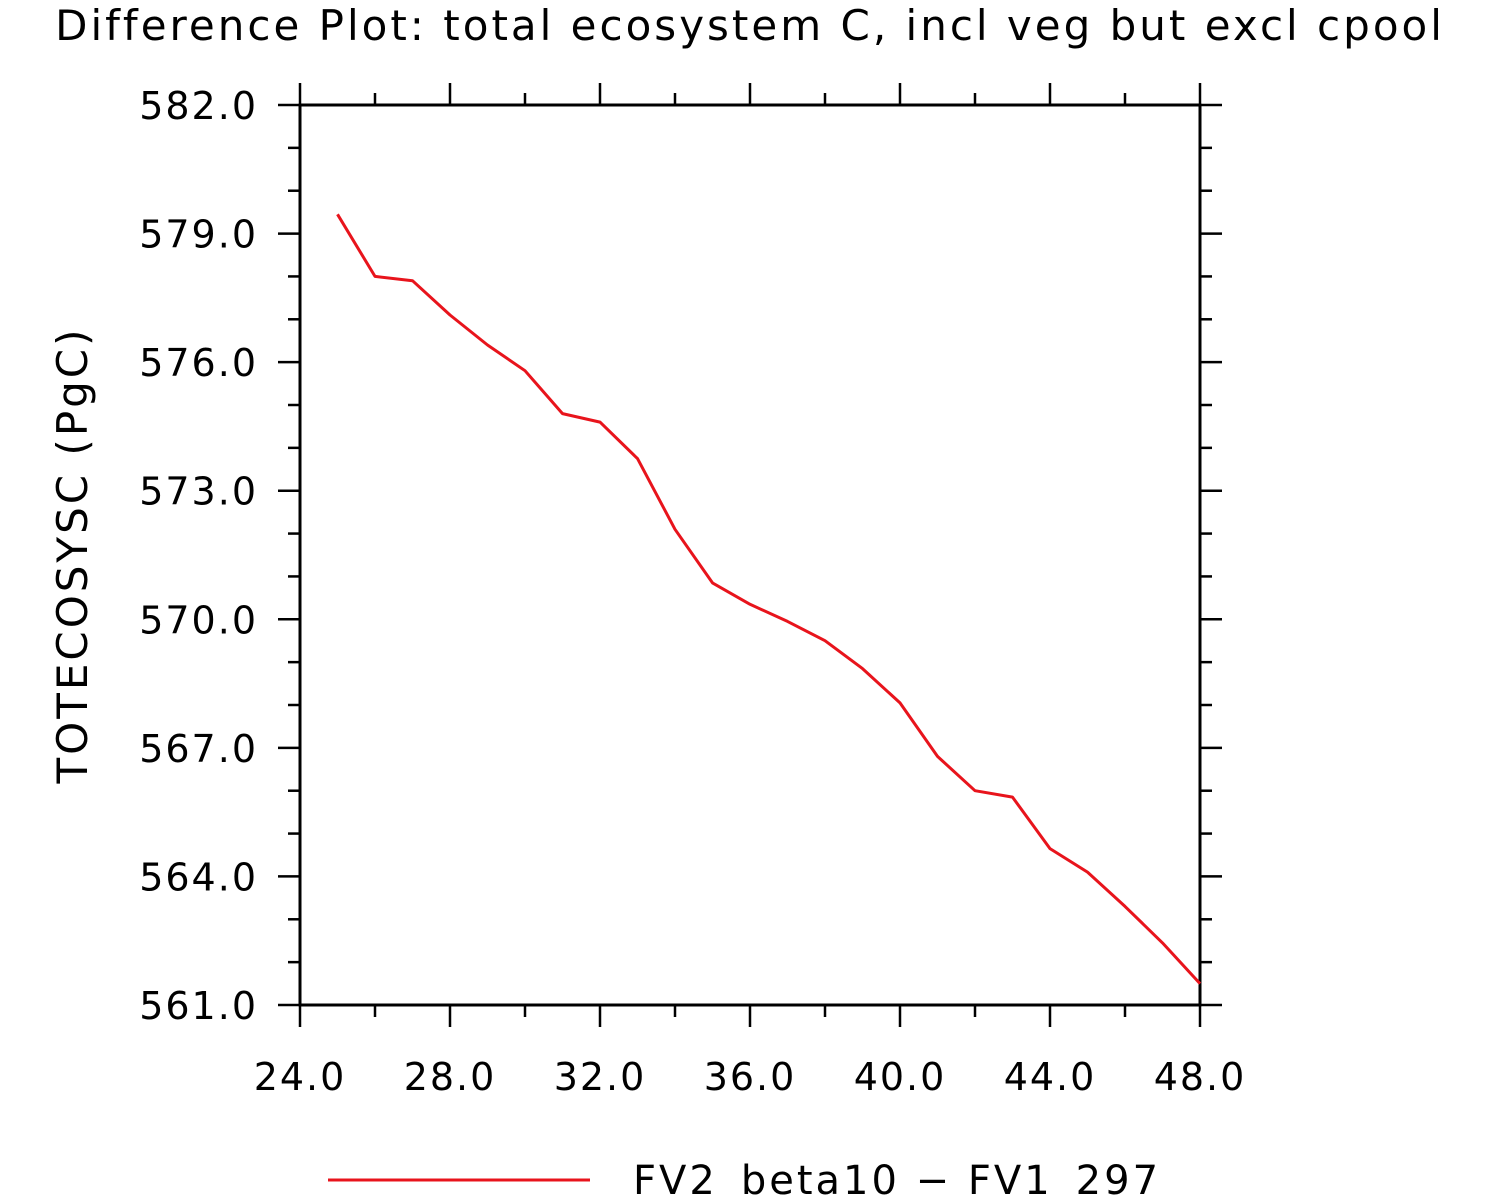 Image resolution: width=1500 pixels, height=1200 pixels. What do you see at coordinates (198, 492) in the screenshot?
I see `y-tick-label: 573.0` at bounding box center [198, 492].